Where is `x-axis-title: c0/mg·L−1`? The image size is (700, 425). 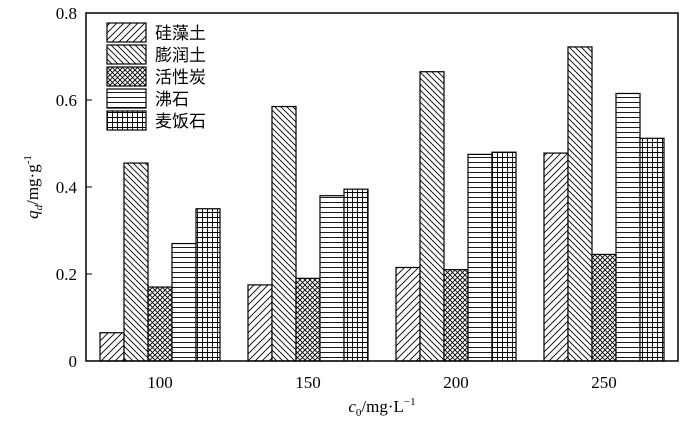
x-axis-title: c0/mg·L−1 is located at coordinates (381, 407).